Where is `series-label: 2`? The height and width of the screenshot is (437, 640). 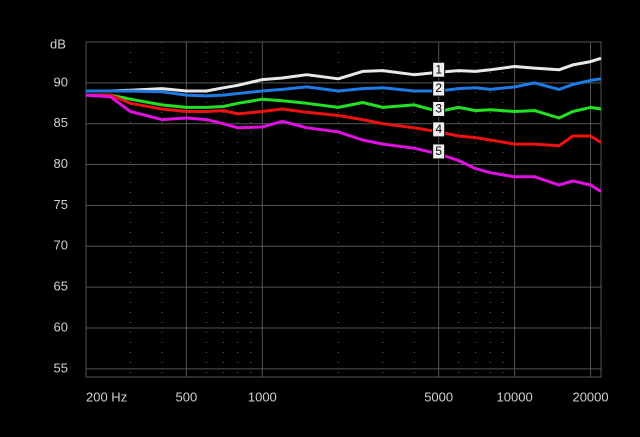 series-label: 2 is located at coordinates (438, 88).